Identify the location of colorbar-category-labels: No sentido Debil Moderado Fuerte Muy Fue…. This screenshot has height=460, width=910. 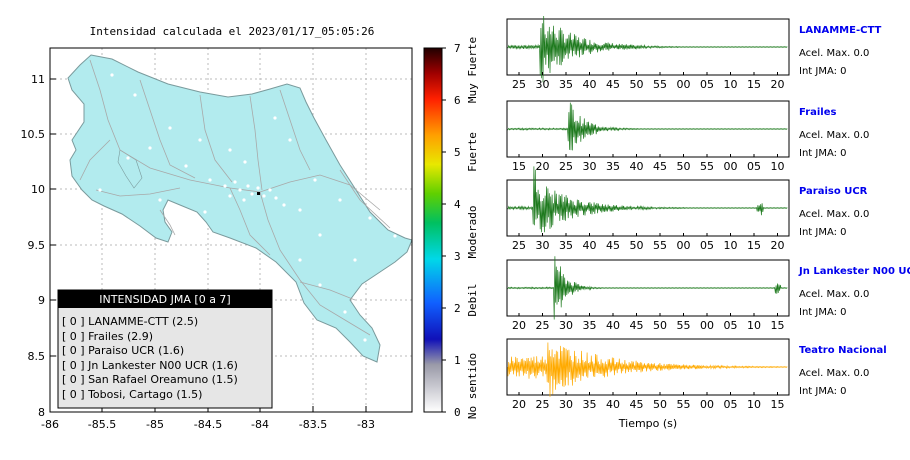
(472, 228).